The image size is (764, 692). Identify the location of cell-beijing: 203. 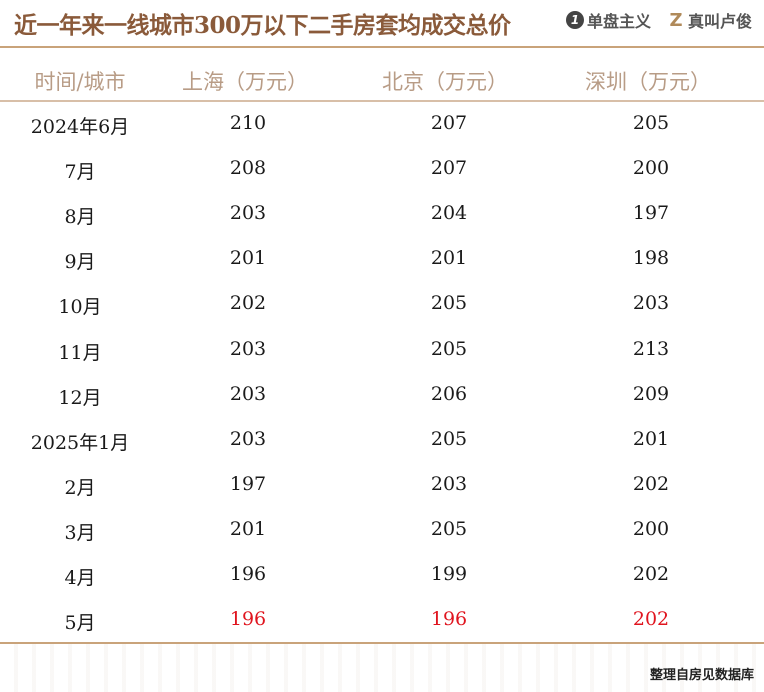
(449, 483).